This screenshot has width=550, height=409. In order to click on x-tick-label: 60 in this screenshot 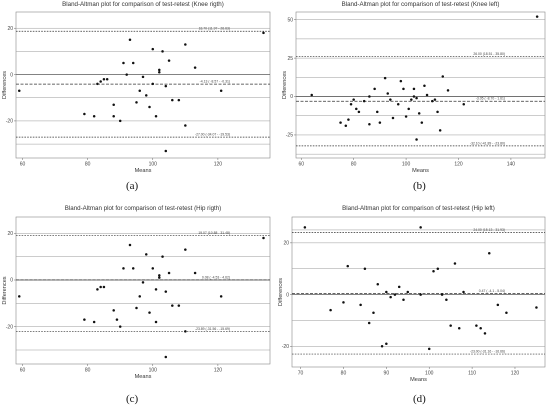, I will do `click(23, 165)`.